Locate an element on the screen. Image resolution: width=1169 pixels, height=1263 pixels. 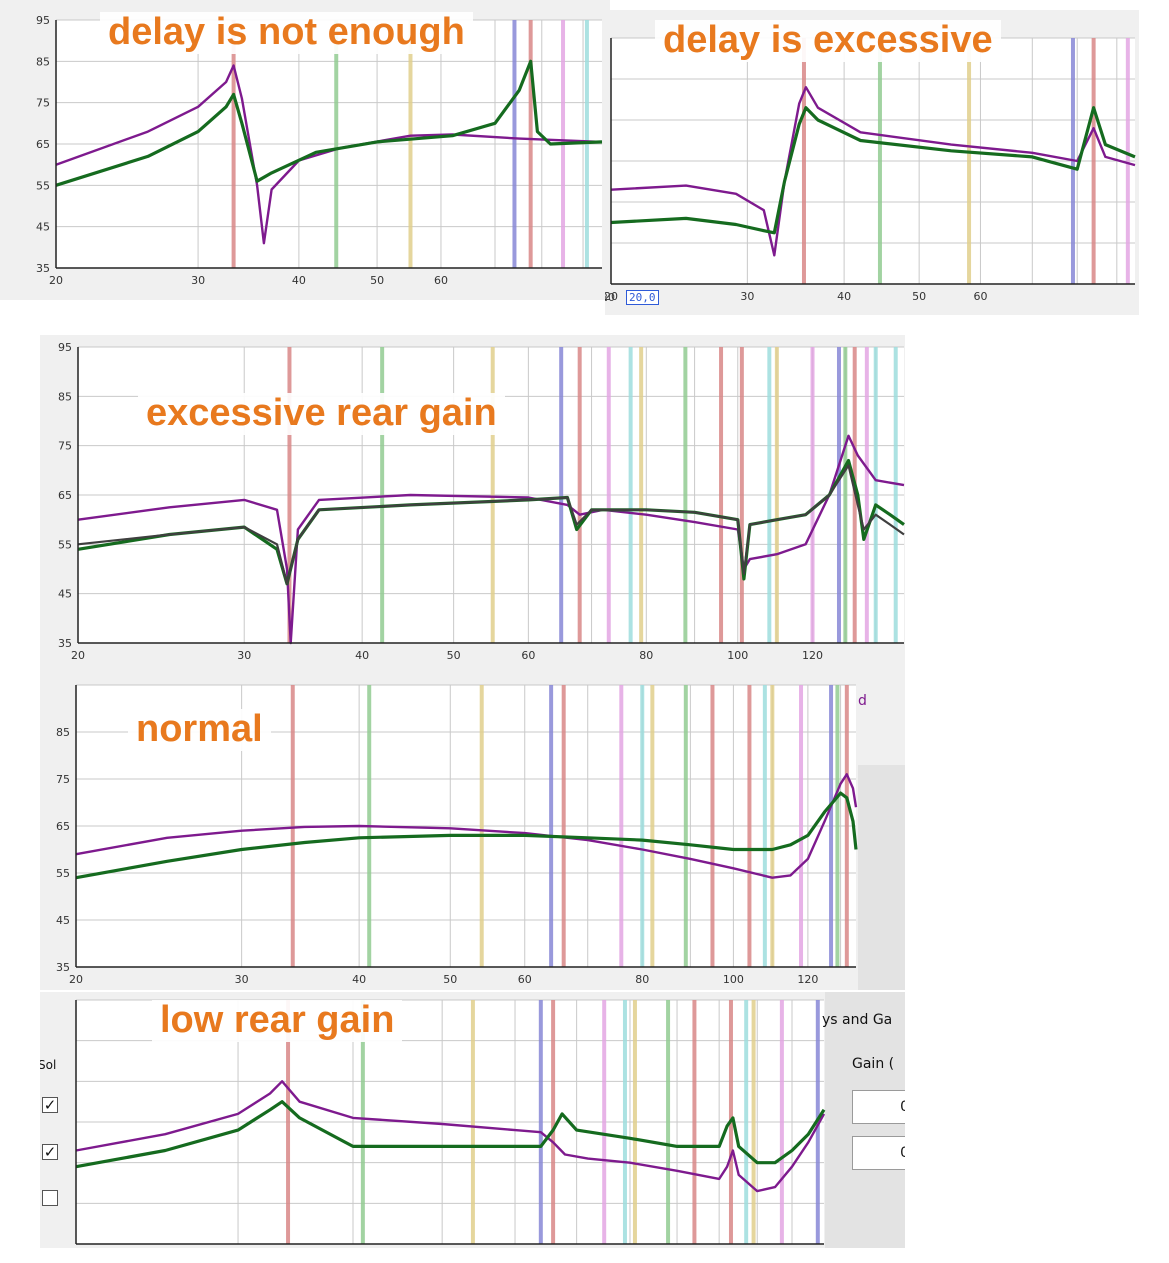
gain-input-1: 0 is located at coordinates (878, 1107).